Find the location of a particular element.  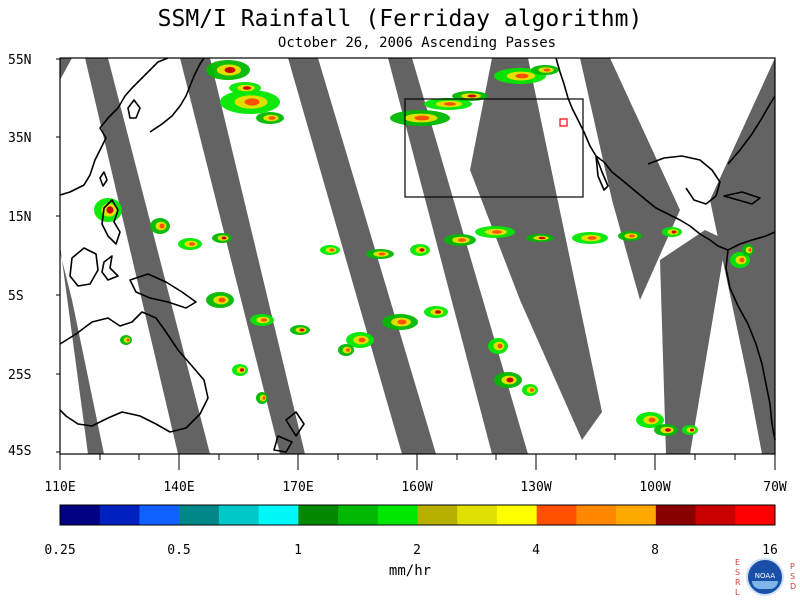

noaa-badge-icon: NOAA is located at coordinates (765, 577).